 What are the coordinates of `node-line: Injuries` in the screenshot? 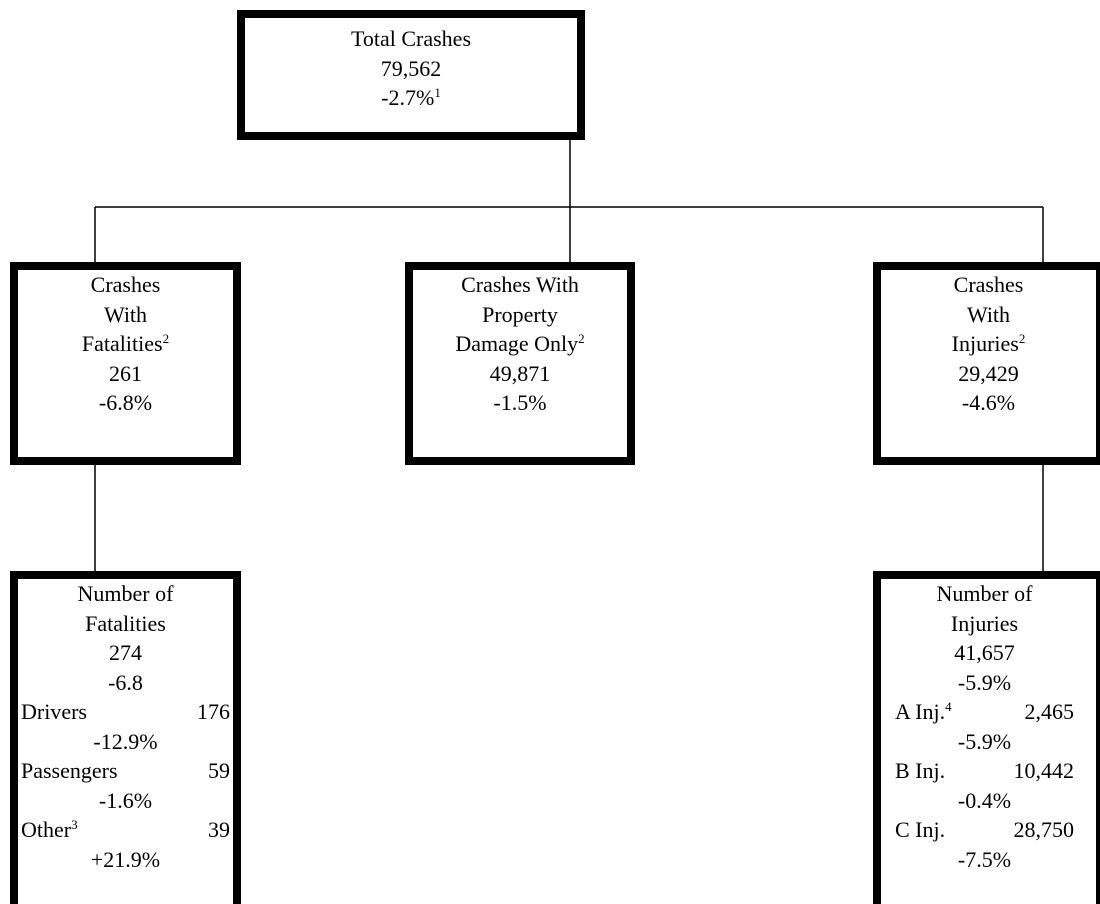 It's located at (984, 624).